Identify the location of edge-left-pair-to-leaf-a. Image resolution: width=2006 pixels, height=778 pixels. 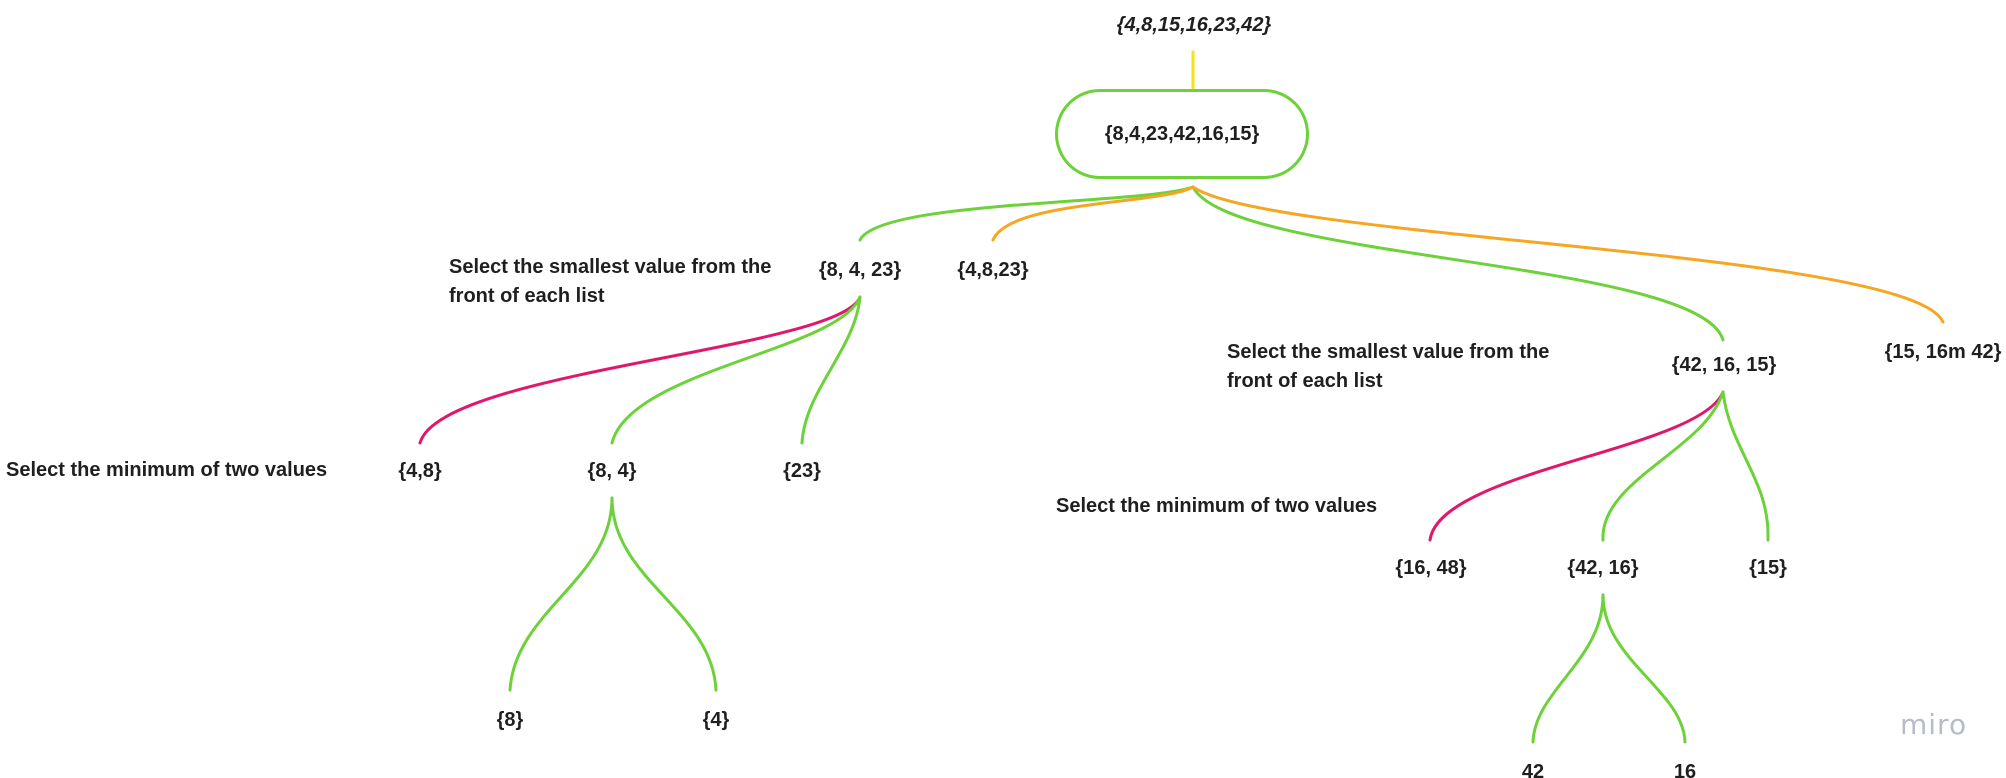
(561, 594).